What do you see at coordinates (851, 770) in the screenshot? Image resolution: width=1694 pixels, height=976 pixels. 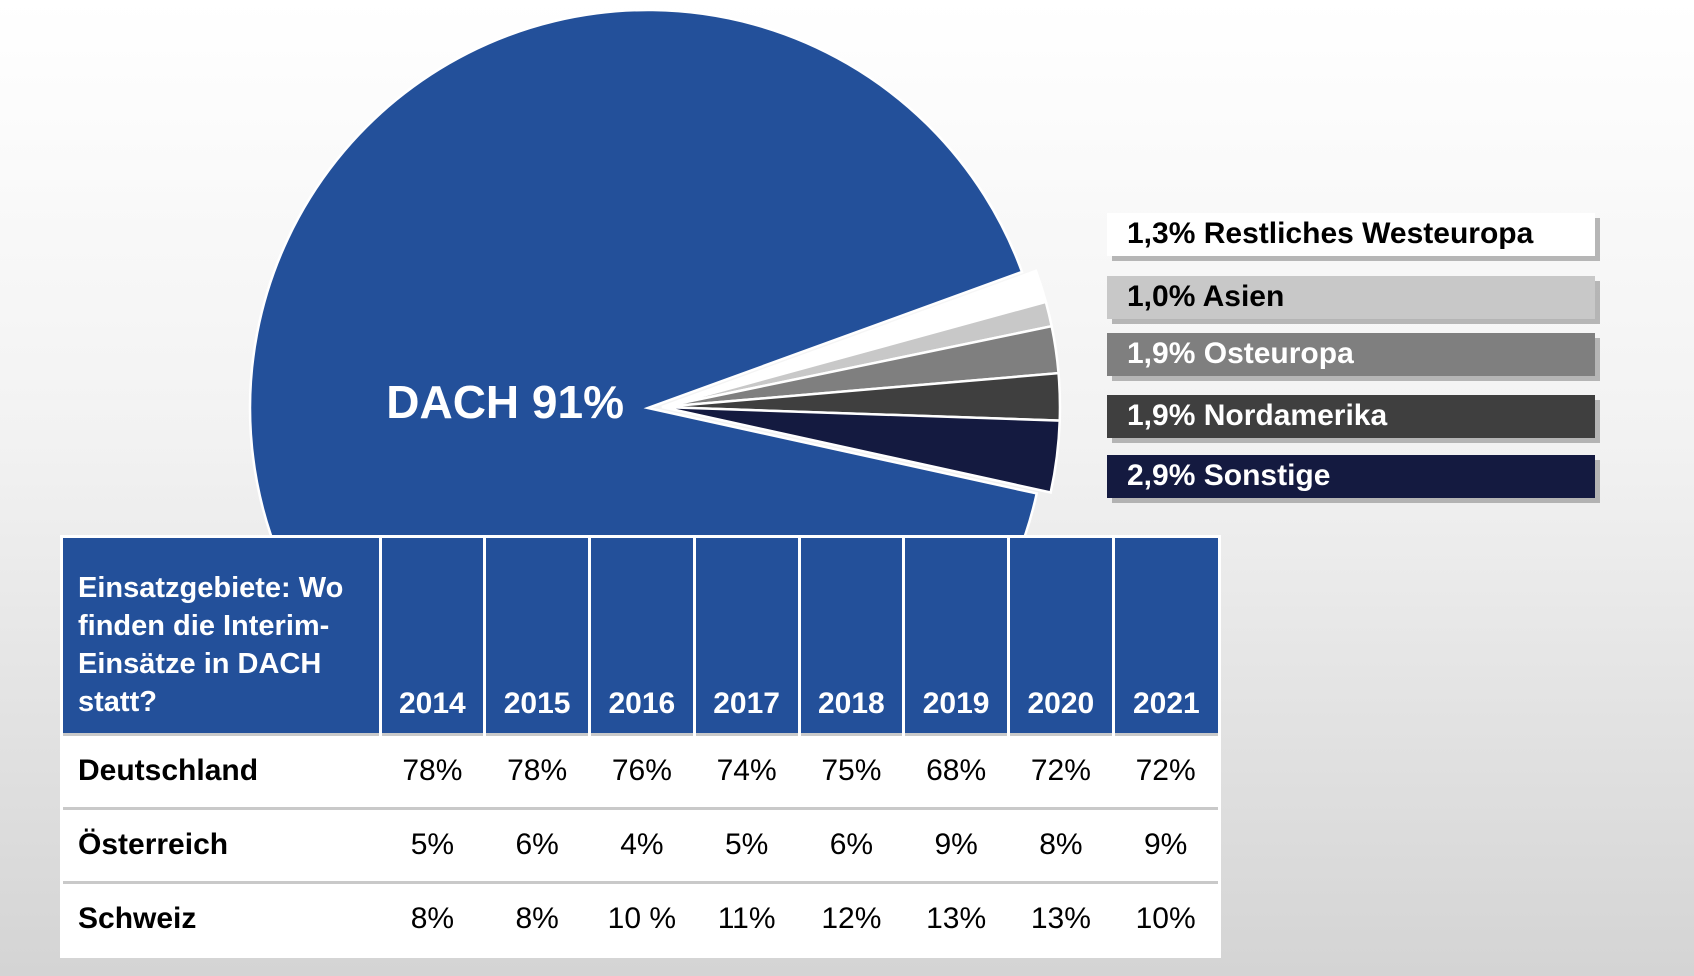 I see `table-cell: 75%` at bounding box center [851, 770].